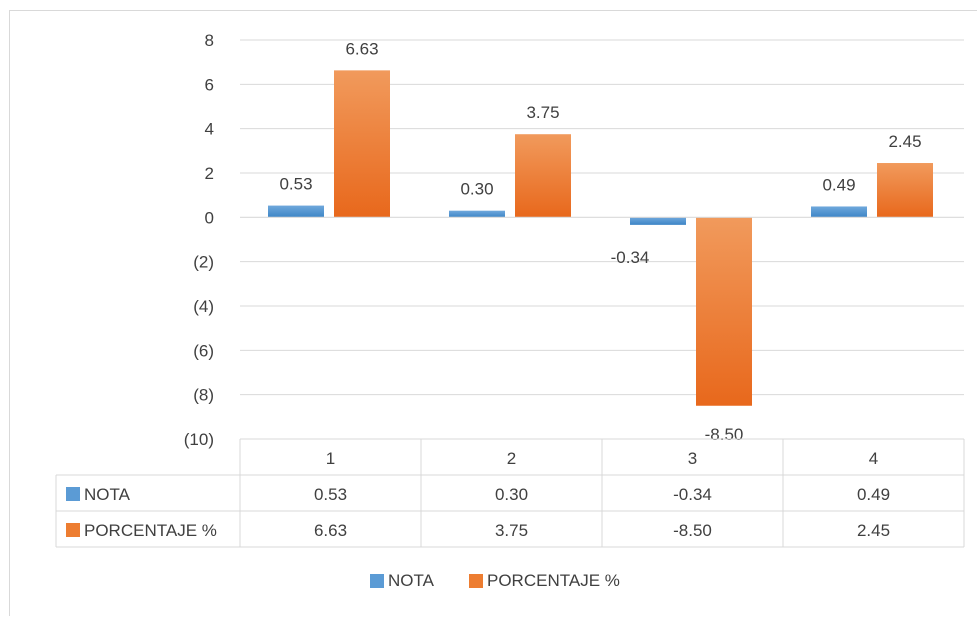  I want to click on table-cell: 0.53, so click(330, 494).